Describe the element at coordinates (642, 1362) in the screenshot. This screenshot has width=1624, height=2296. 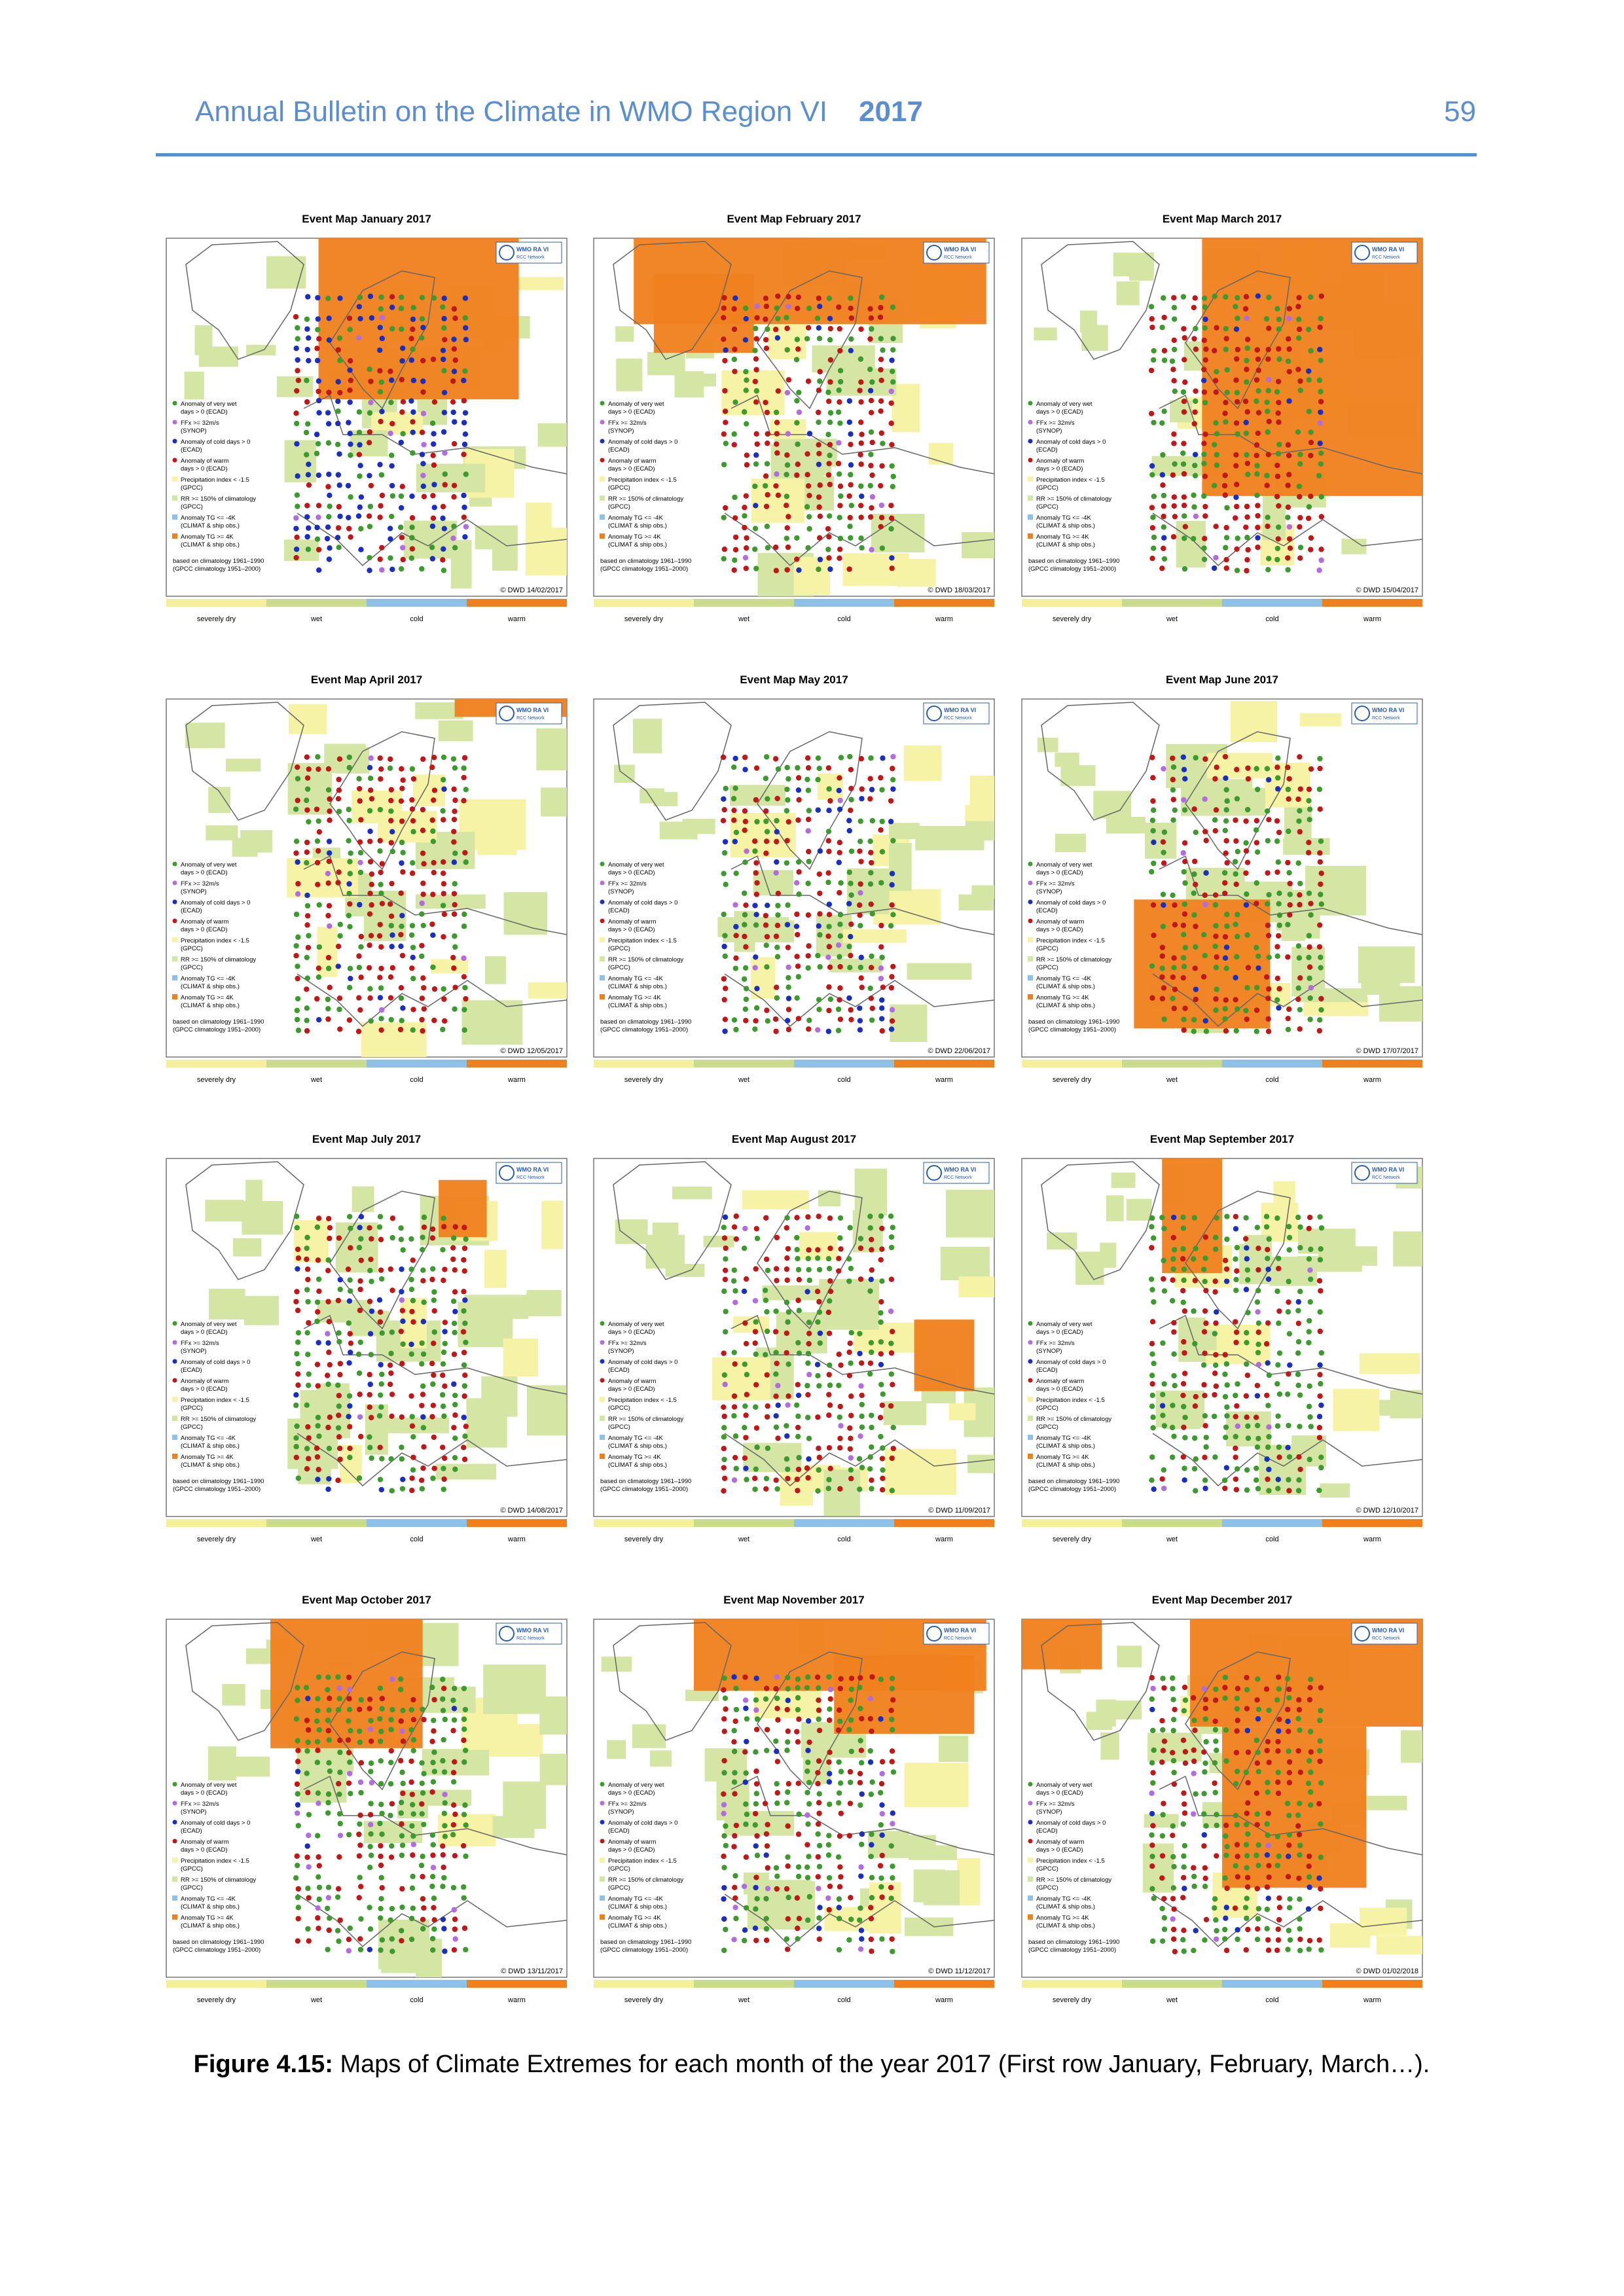
I see `legend-text: Anomaly of cold days > 0` at that location.